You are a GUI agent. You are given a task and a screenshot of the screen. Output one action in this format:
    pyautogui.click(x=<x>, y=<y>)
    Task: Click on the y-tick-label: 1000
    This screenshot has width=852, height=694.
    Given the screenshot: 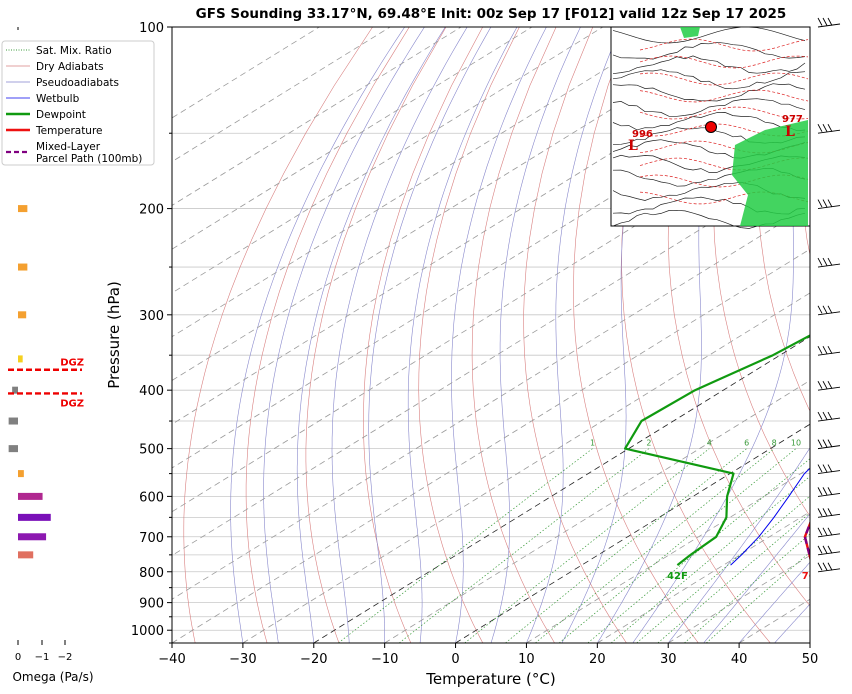 What is the action you would take?
    pyautogui.click(x=147, y=631)
    